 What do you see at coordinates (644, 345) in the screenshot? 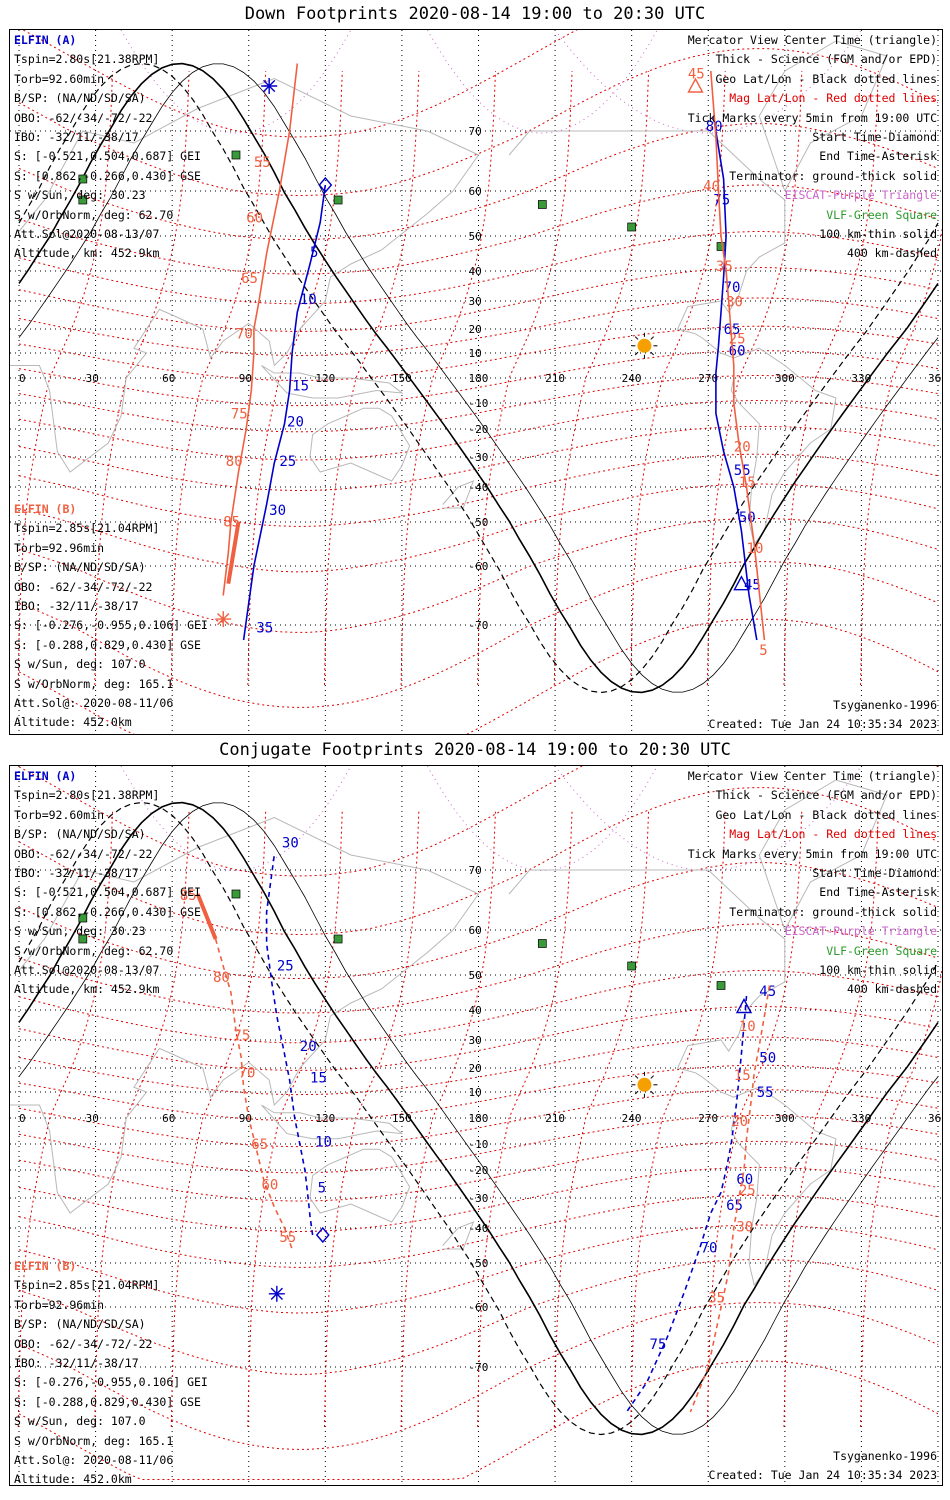
I see `sun-icon` at bounding box center [644, 345].